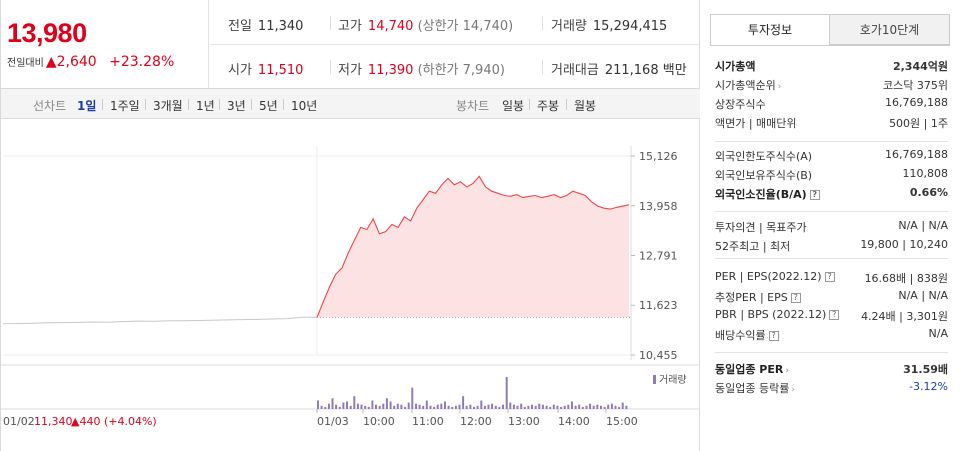  Describe the element at coordinates (622, 421) in the screenshot. I see `x-tick-label: 15:00` at that location.